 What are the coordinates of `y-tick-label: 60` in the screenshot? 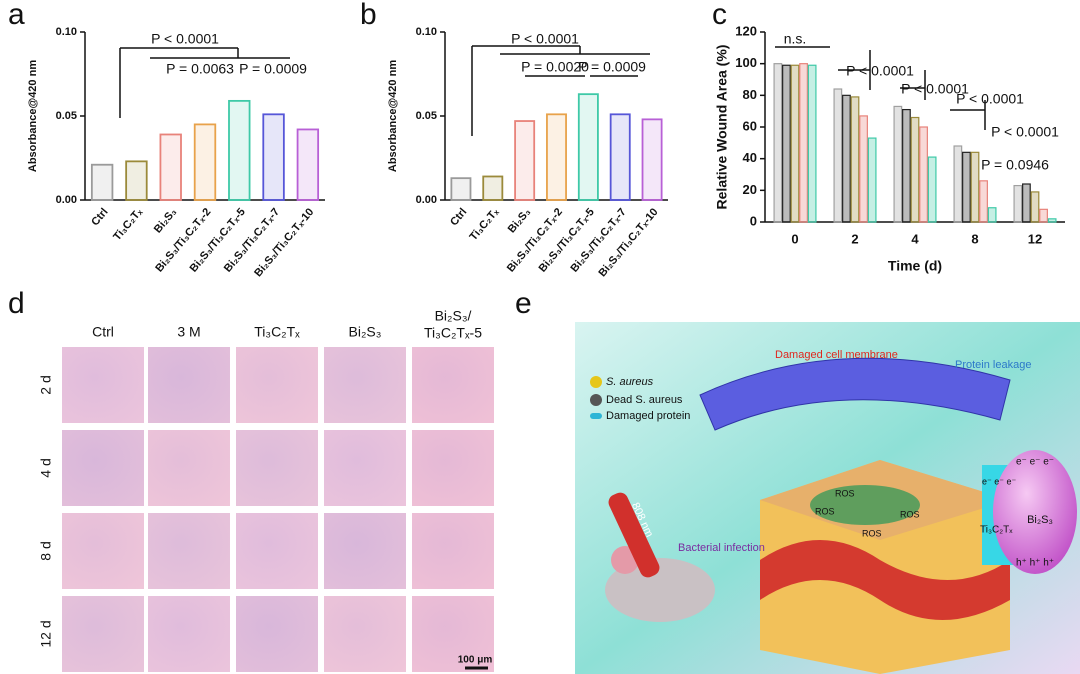 It's located at (750, 125).